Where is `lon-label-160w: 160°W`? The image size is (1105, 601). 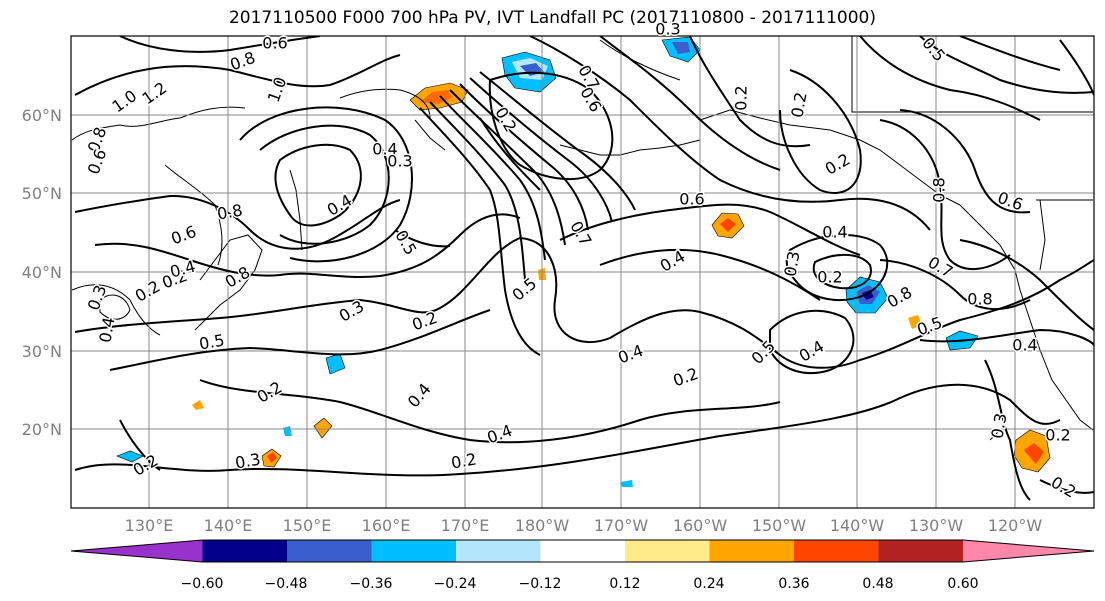 lon-label-160w: 160°W is located at coordinates (700, 525).